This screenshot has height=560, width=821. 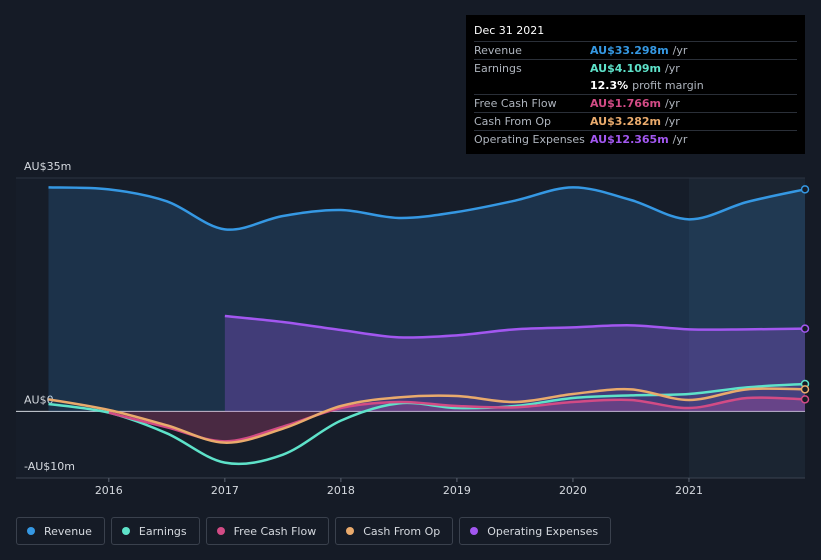 What do you see at coordinates (49, 466) in the screenshot?
I see `y-tick-label: -AU$10m` at bounding box center [49, 466].